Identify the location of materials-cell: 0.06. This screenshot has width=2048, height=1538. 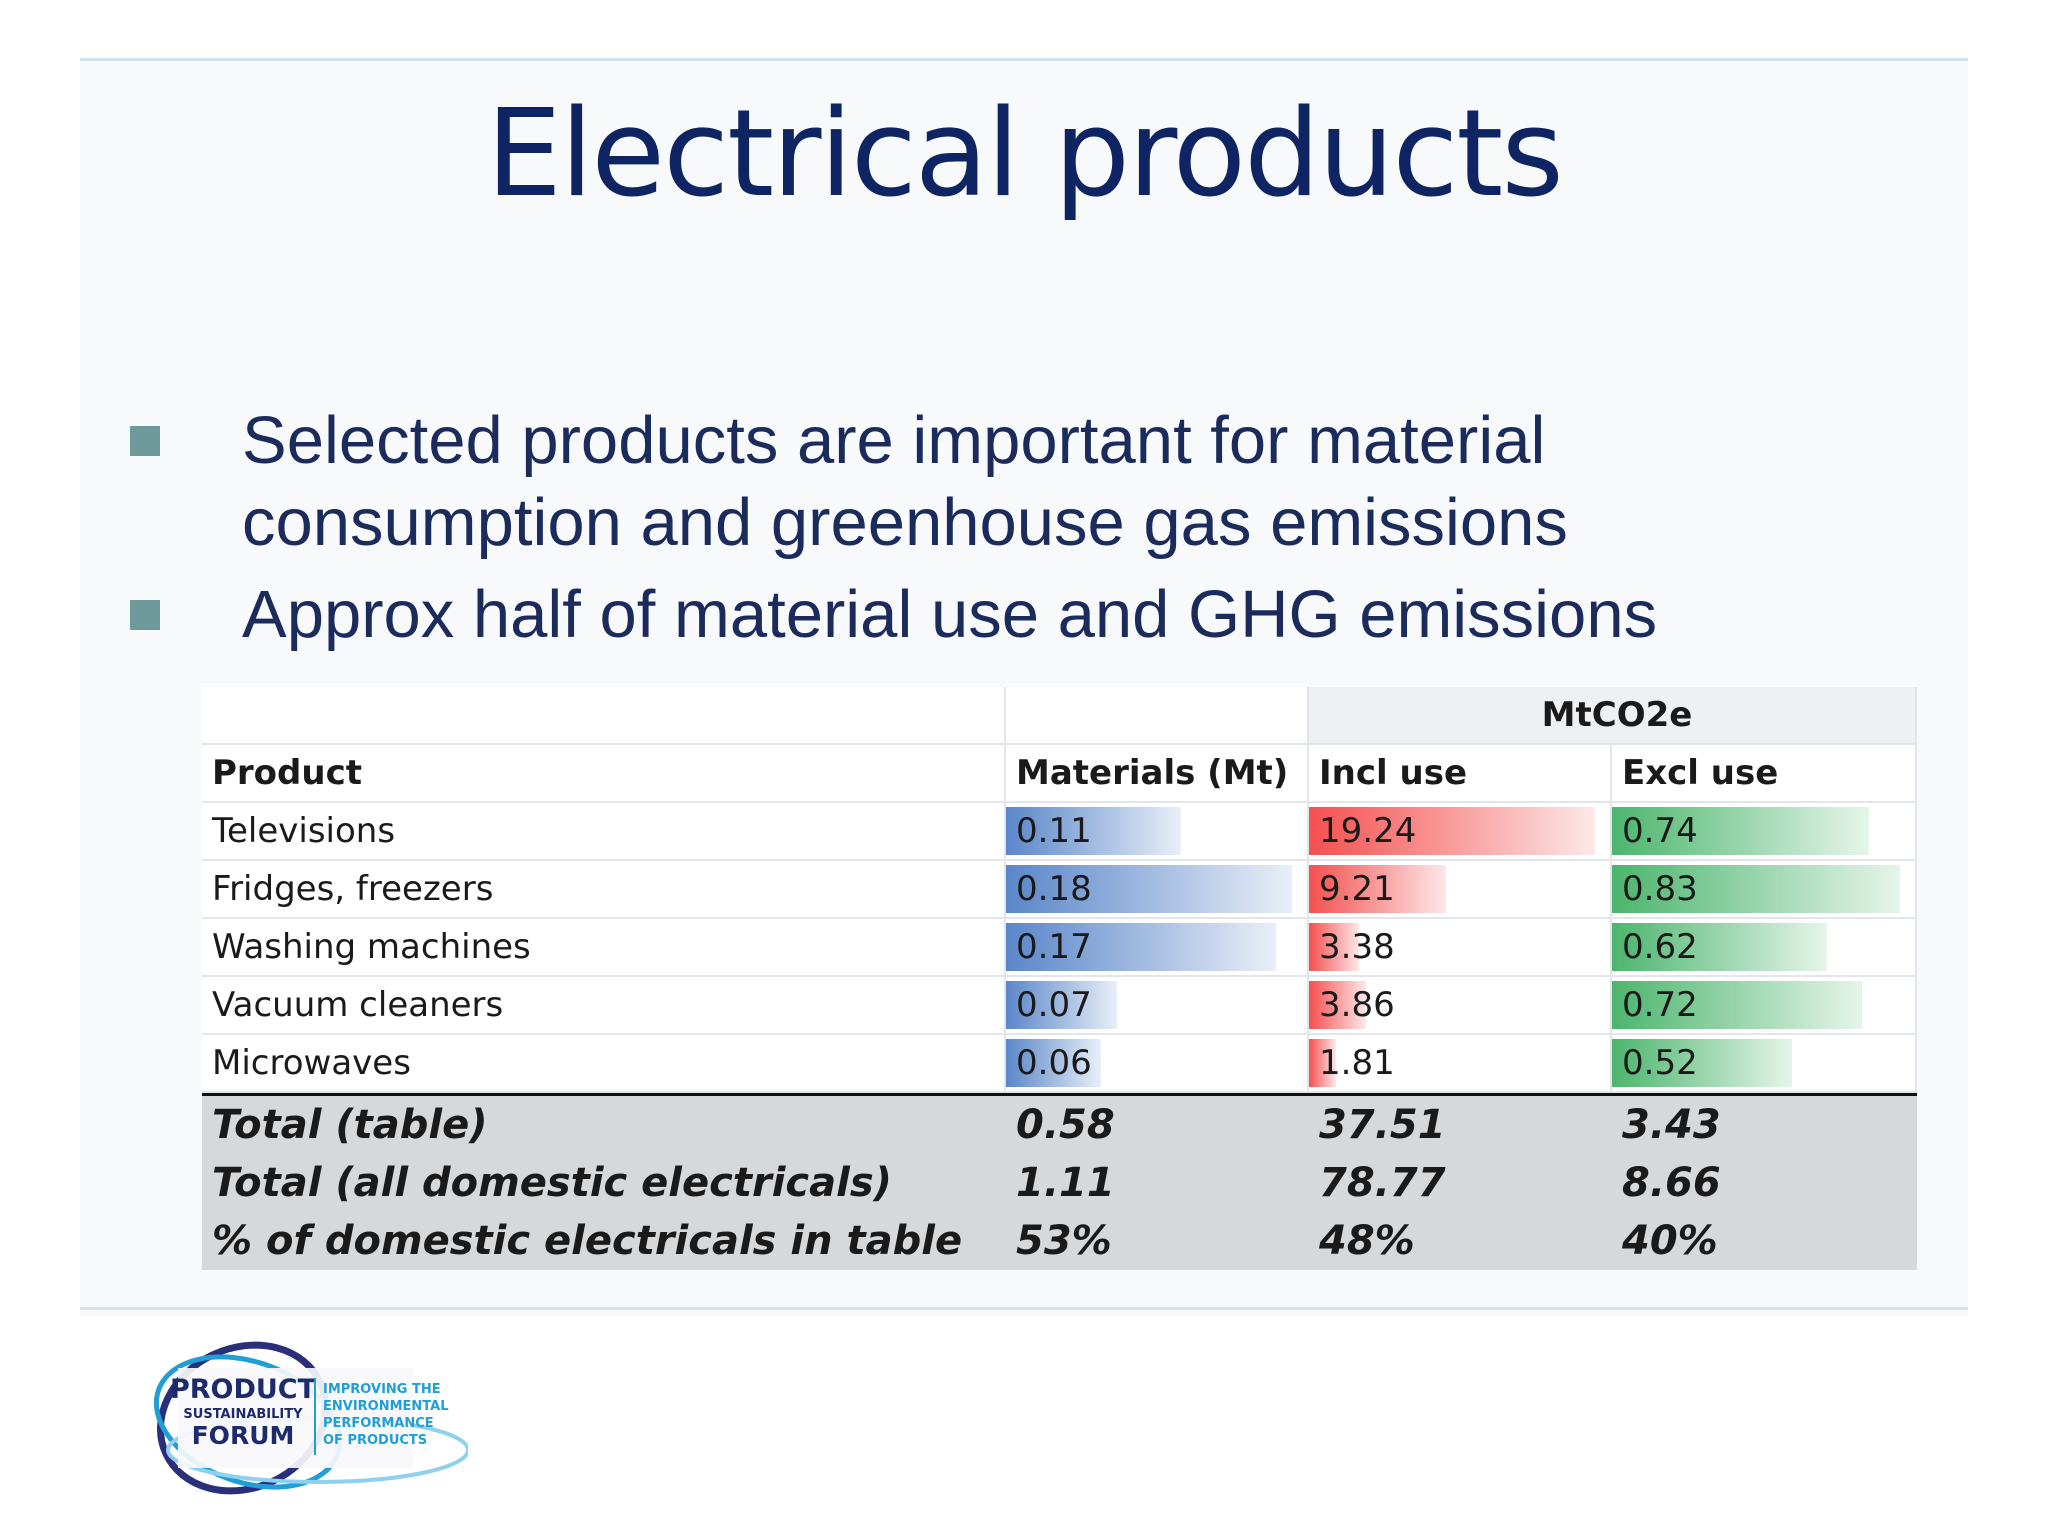
(1157, 1064).